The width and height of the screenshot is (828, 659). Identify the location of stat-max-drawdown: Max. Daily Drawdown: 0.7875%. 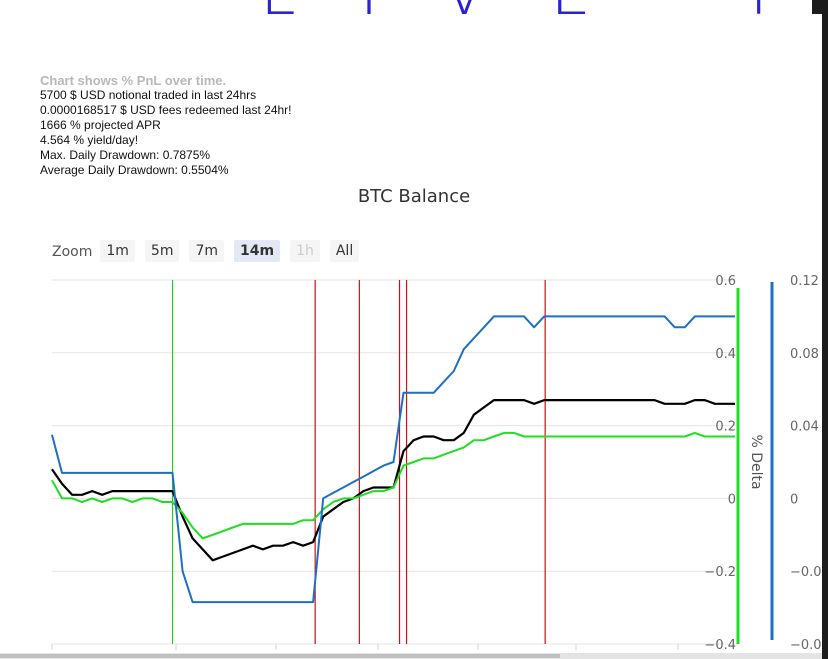
(125, 155).